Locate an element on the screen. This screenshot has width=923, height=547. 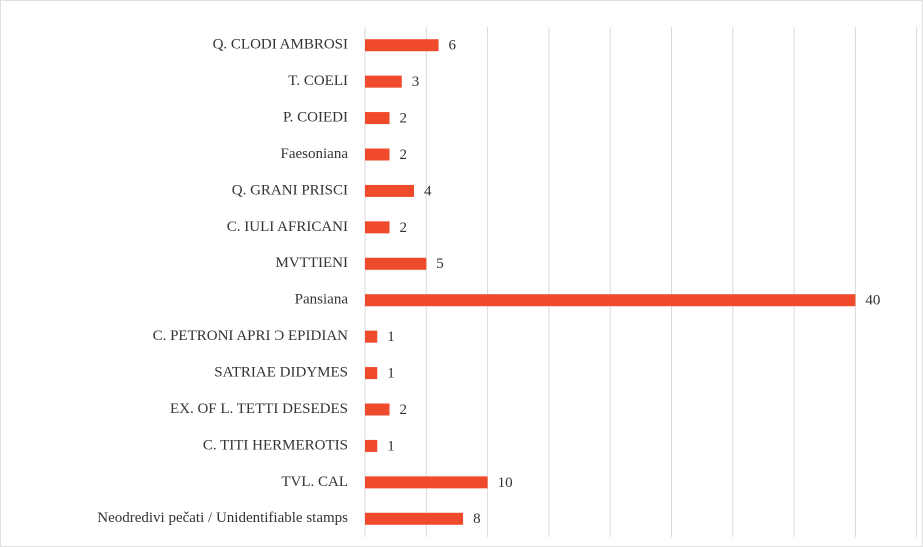
category-label: P. COIEDI is located at coordinates (315, 118).